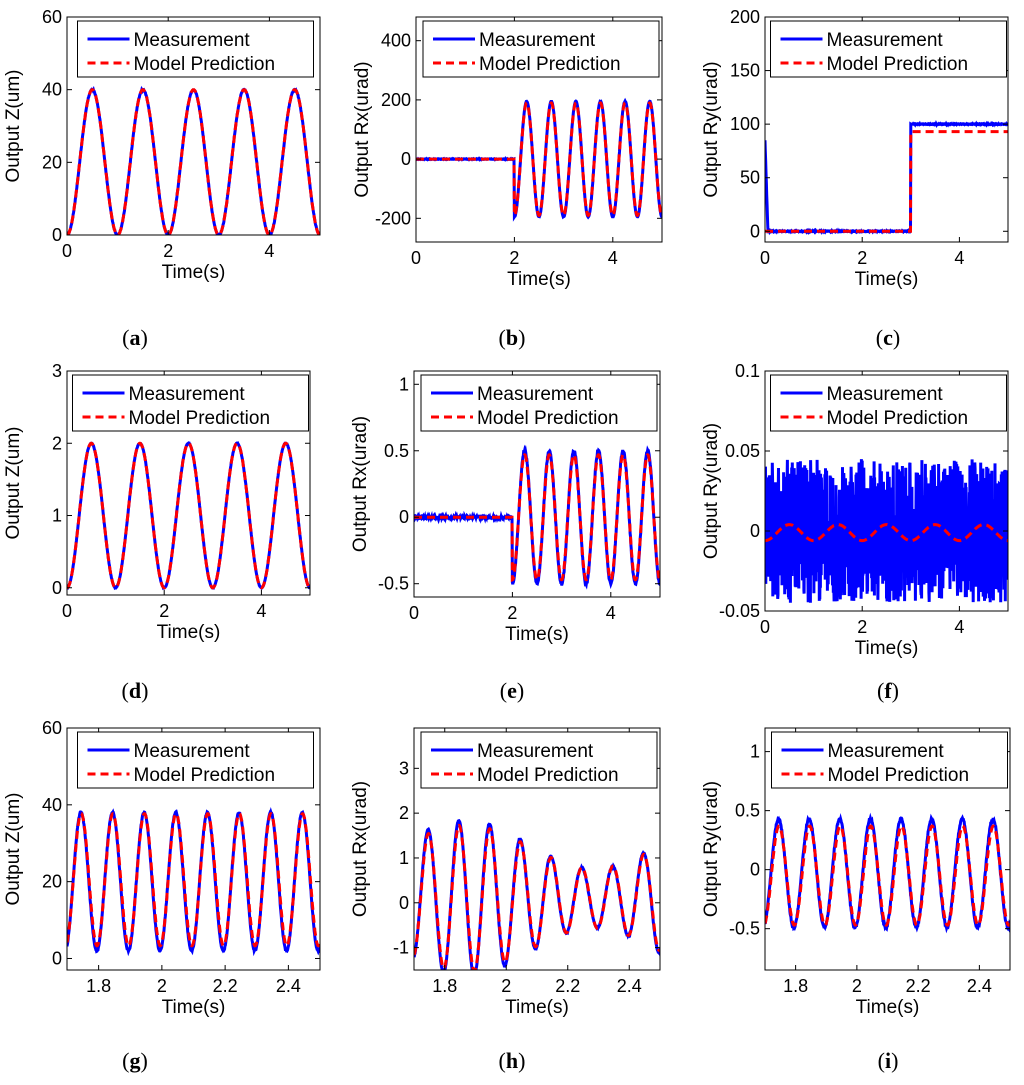 The image size is (1024, 1085). What do you see at coordinates (745, 71) in the screenshot?
I see `y-tick-label: 150` at bounding box center [745, 71].